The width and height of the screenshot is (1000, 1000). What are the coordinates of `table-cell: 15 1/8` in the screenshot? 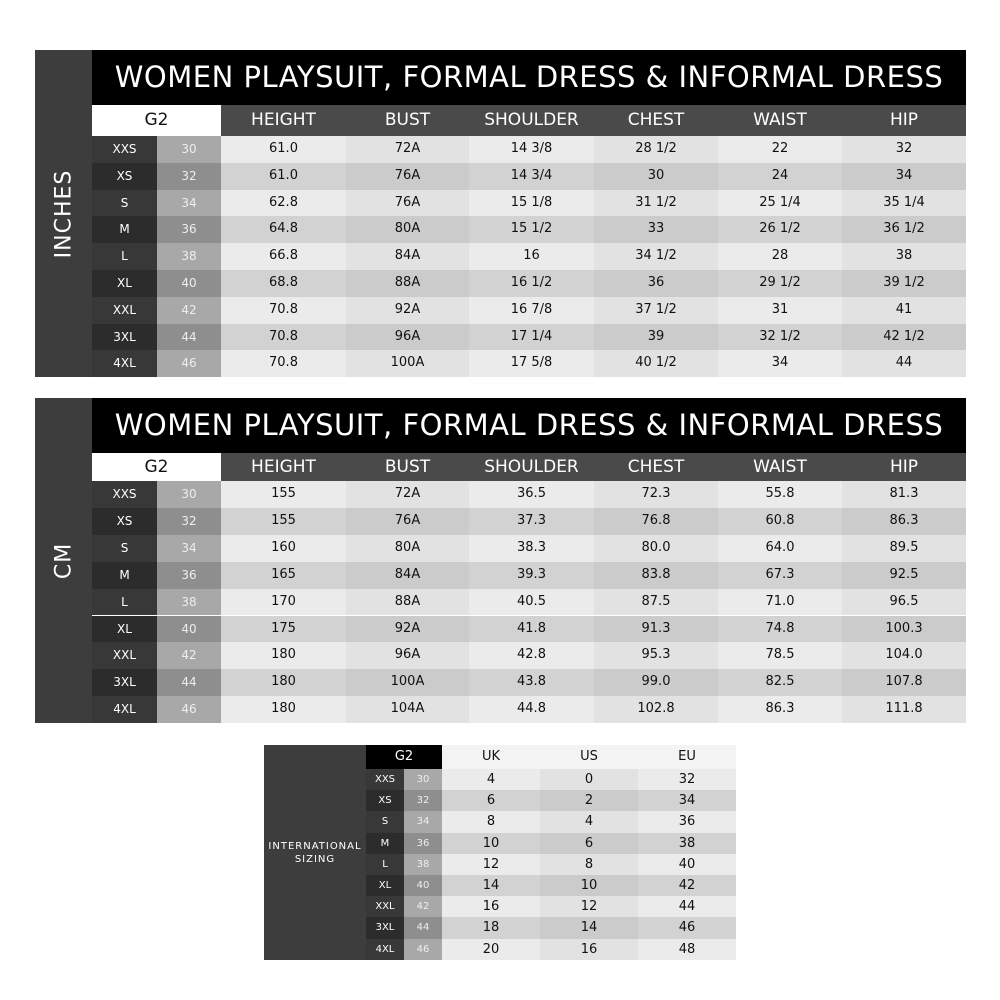 It's located at (531, 203).